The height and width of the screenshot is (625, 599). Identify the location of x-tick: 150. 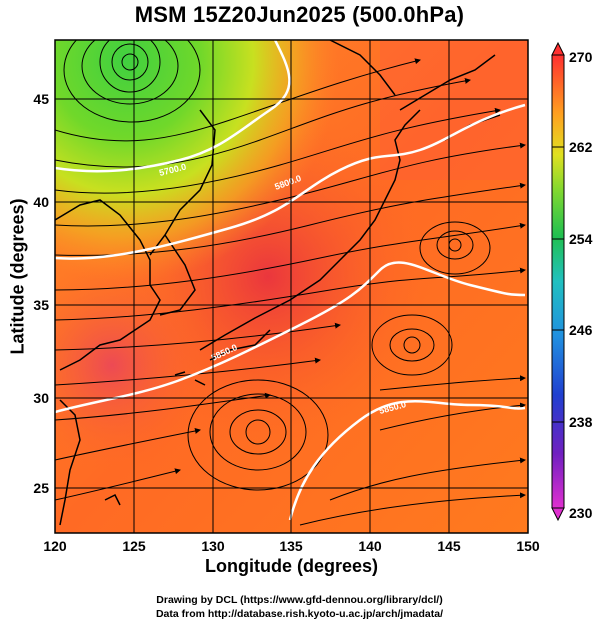
(528, 546).